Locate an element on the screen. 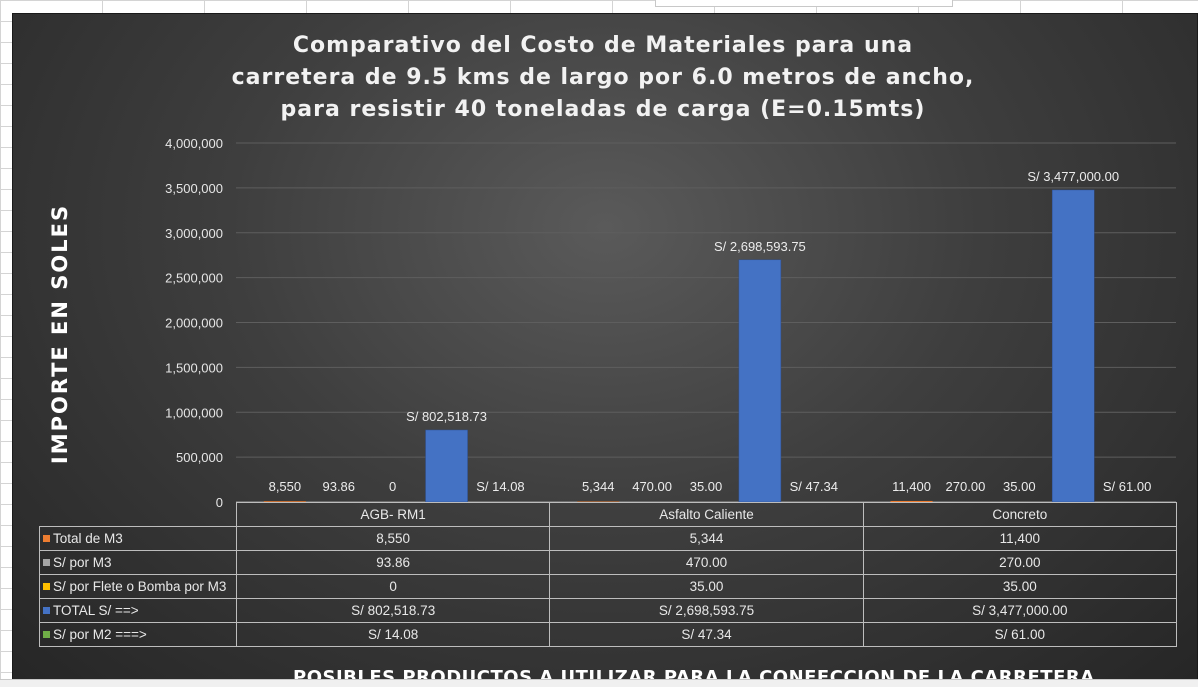 This screenshot has width=1198, height=688. table-cell: 0 is located at coordinates (393, 587).